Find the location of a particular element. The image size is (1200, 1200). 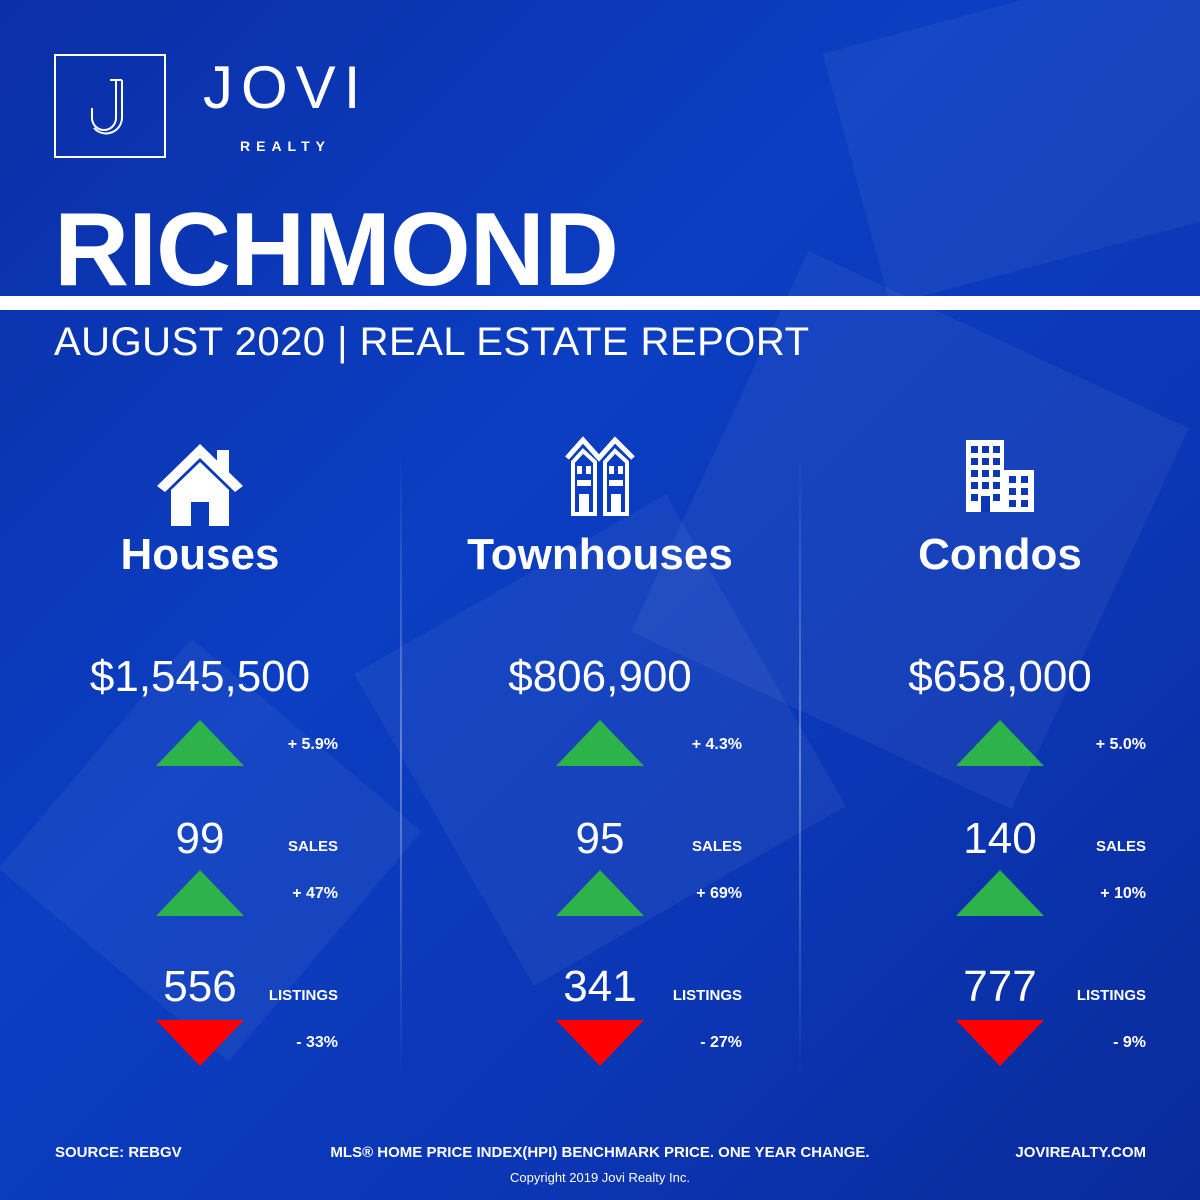

listings-count: 777 is located at coordinates (1000, 986).